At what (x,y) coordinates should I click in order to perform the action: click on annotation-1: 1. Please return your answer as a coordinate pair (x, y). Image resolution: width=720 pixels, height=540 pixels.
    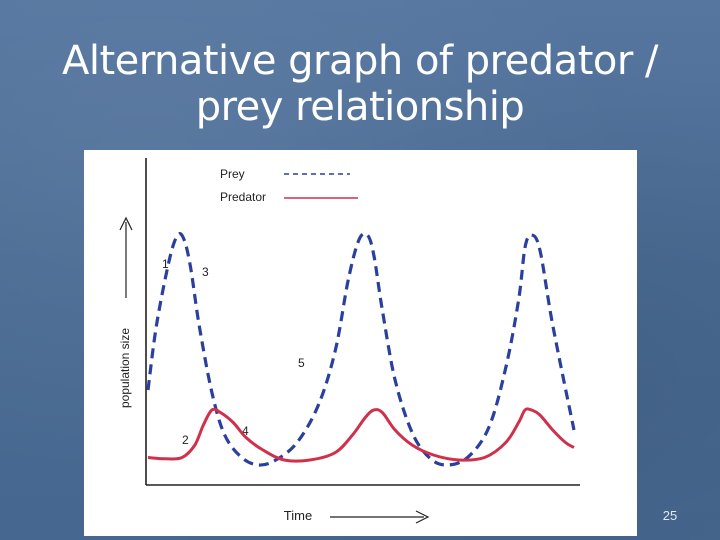
    Looking at the image, I should click on (165, 264).